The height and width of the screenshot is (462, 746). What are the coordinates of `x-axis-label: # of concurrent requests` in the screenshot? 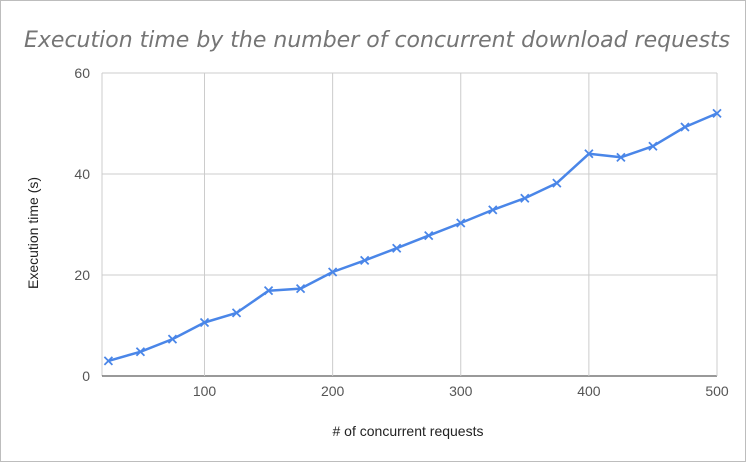 It's located at (408, 431).